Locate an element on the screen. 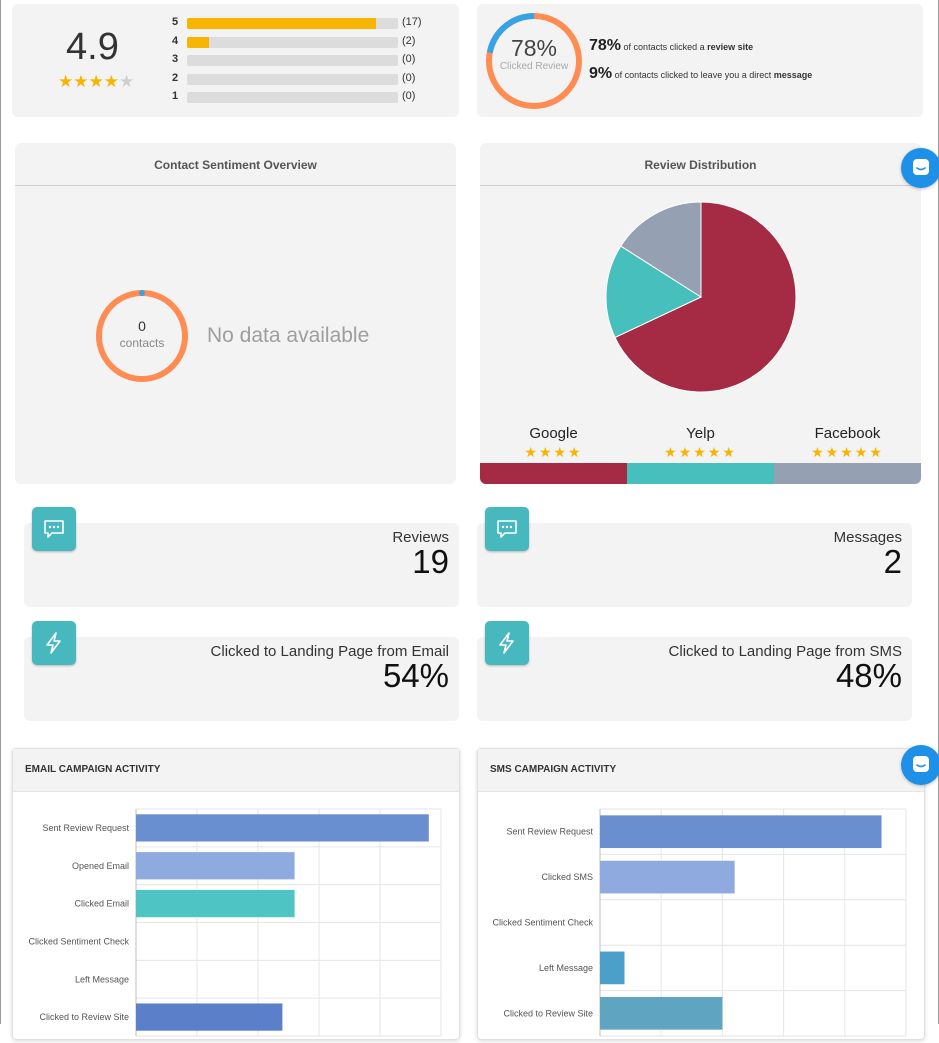 The width and height of the screenshot is (939, 1043). review-site-percent: 78% is located at coordinates (605, 45).